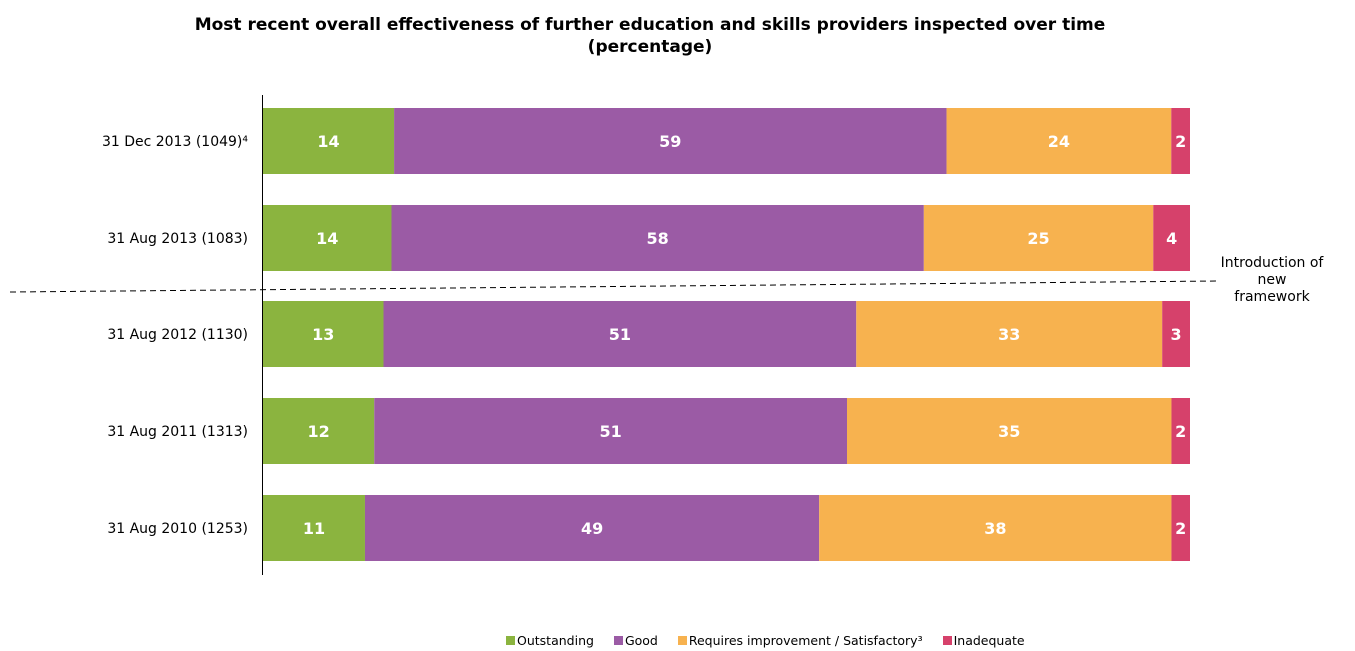 The height and width of the screenshot is (651, 1355). I want to click on legend-item: Requires improvement / Satisfactory³, so click(800, 640).